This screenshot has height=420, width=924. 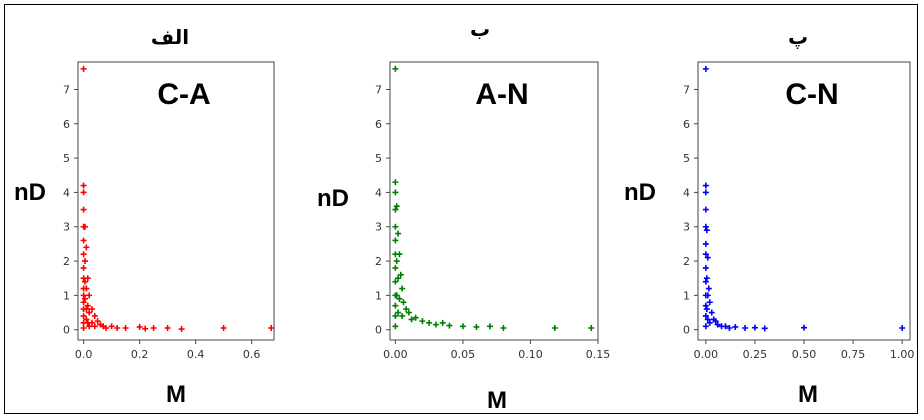 I want to click on x-tick-label: 0.75, so click(x=853, y=354).